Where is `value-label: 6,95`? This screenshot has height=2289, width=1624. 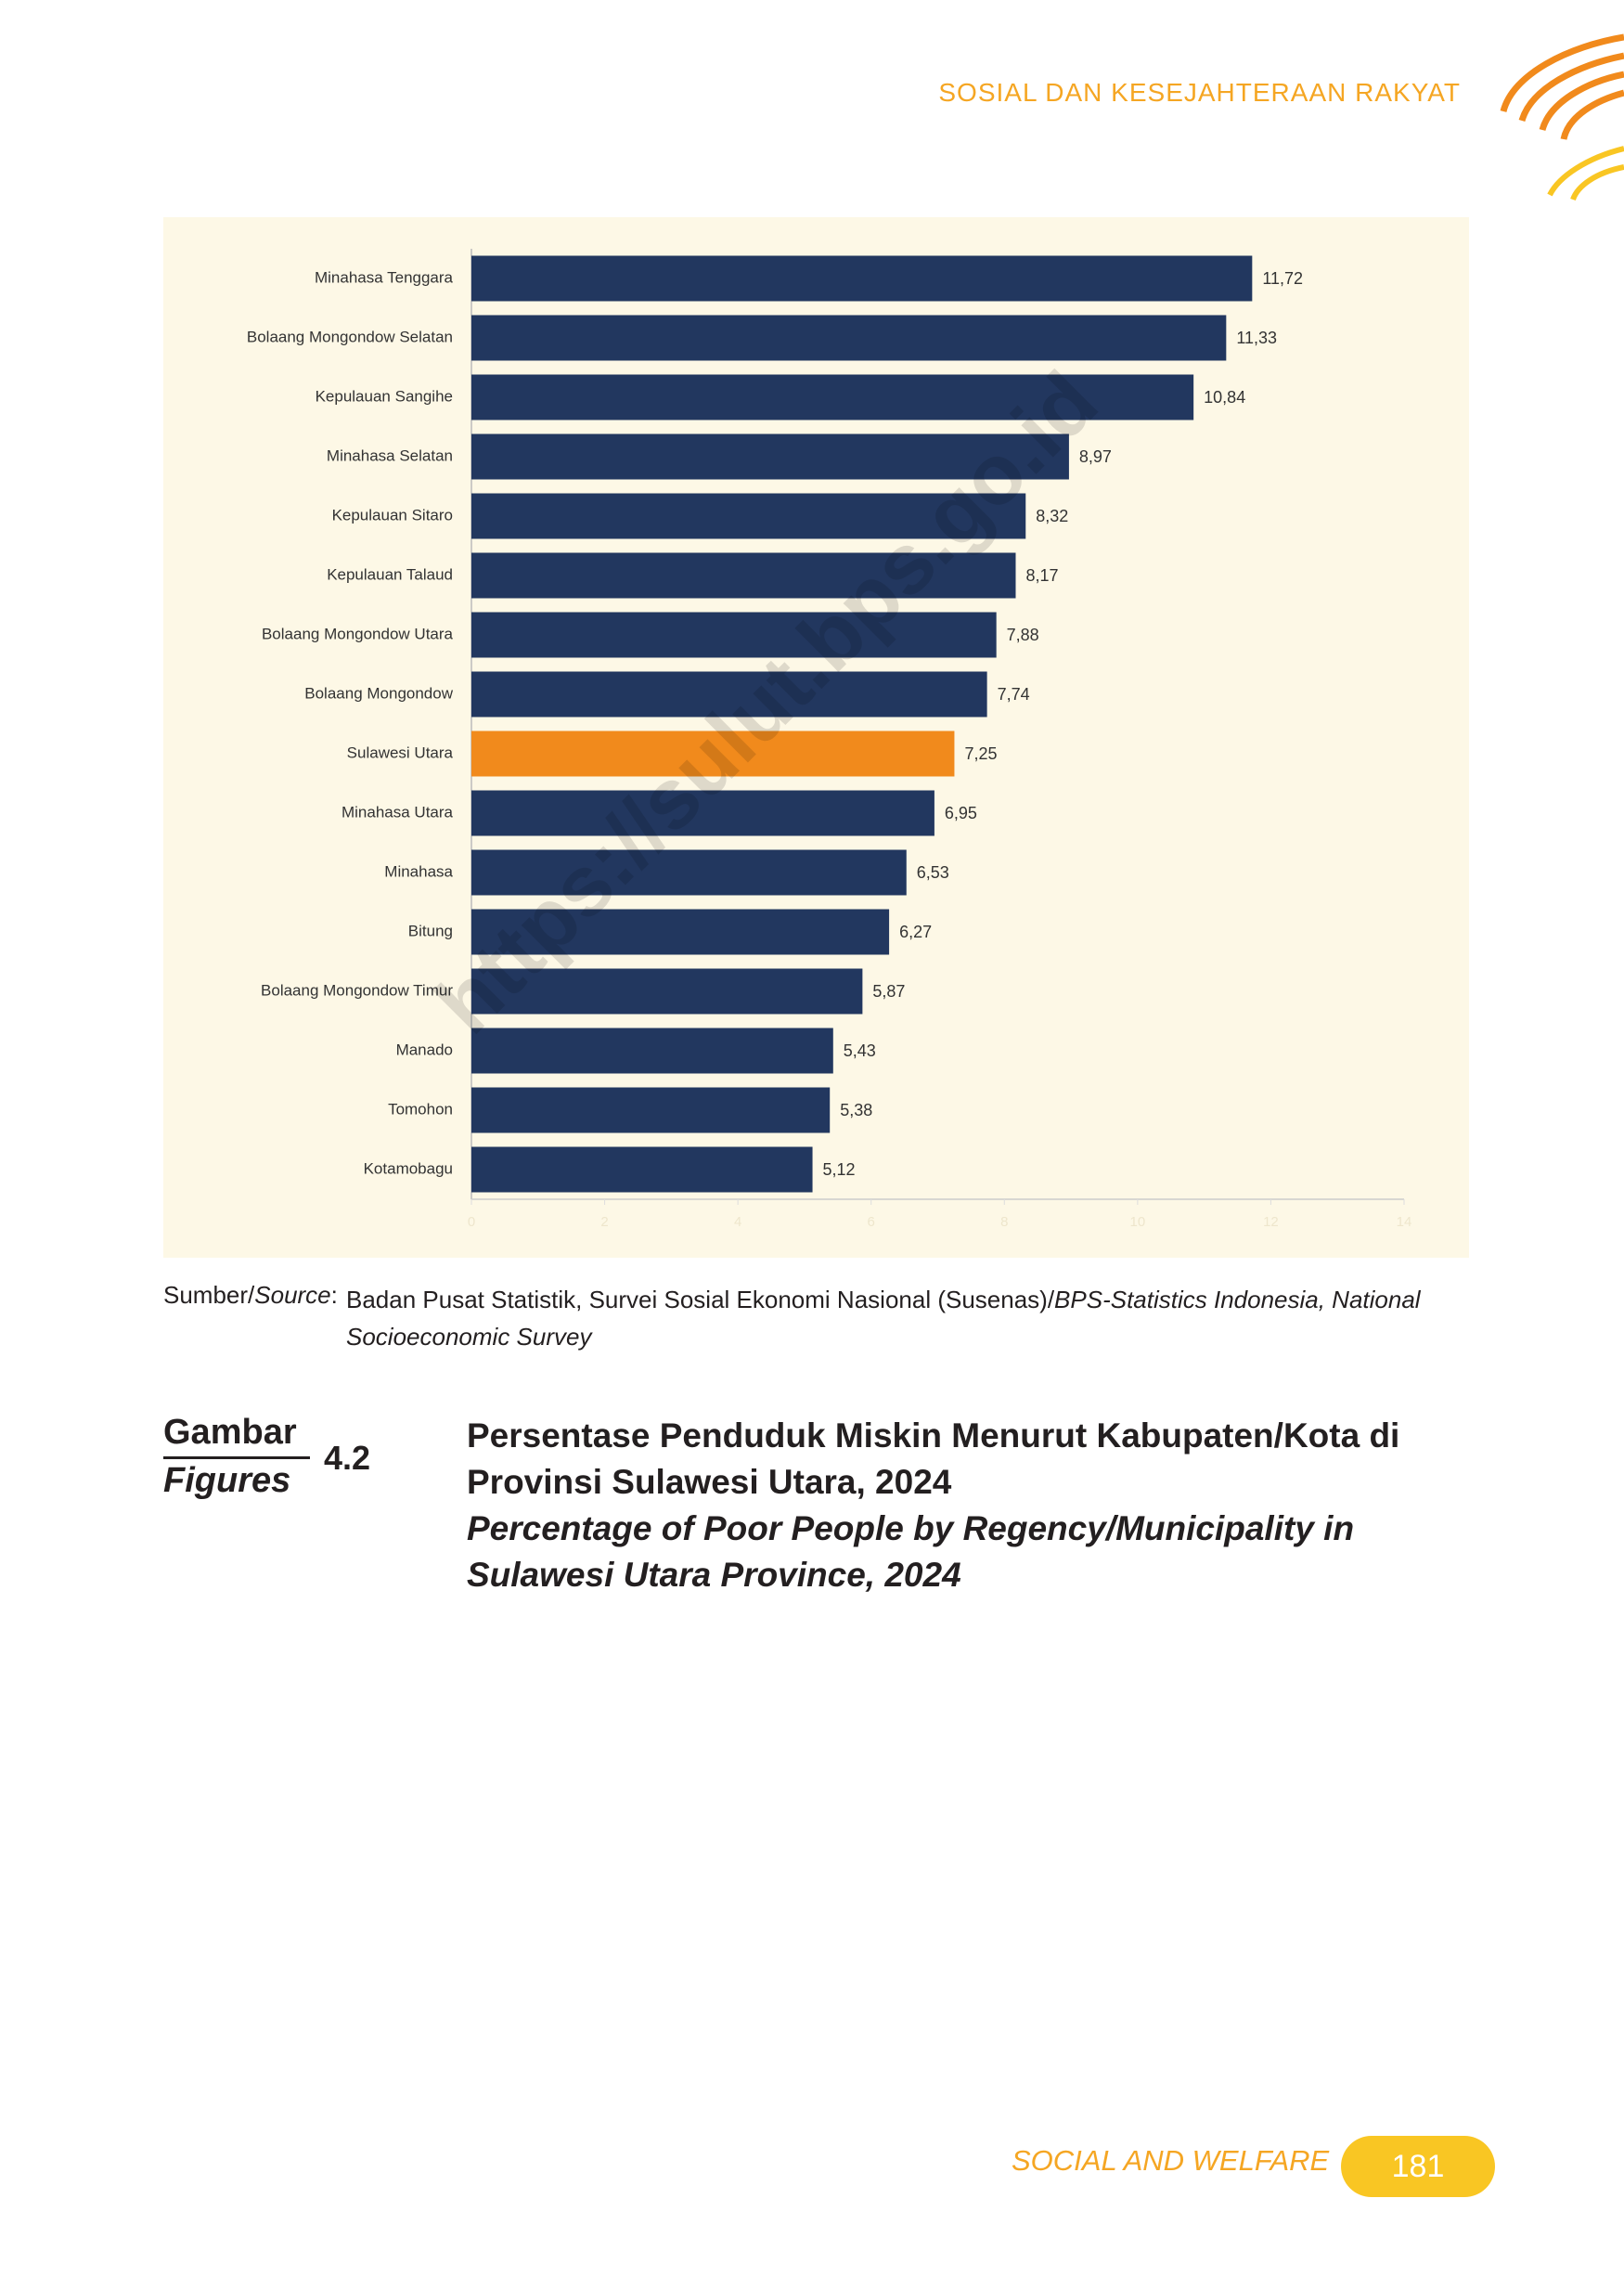
value-label: 6,95 is located at coordinates (961, 813).